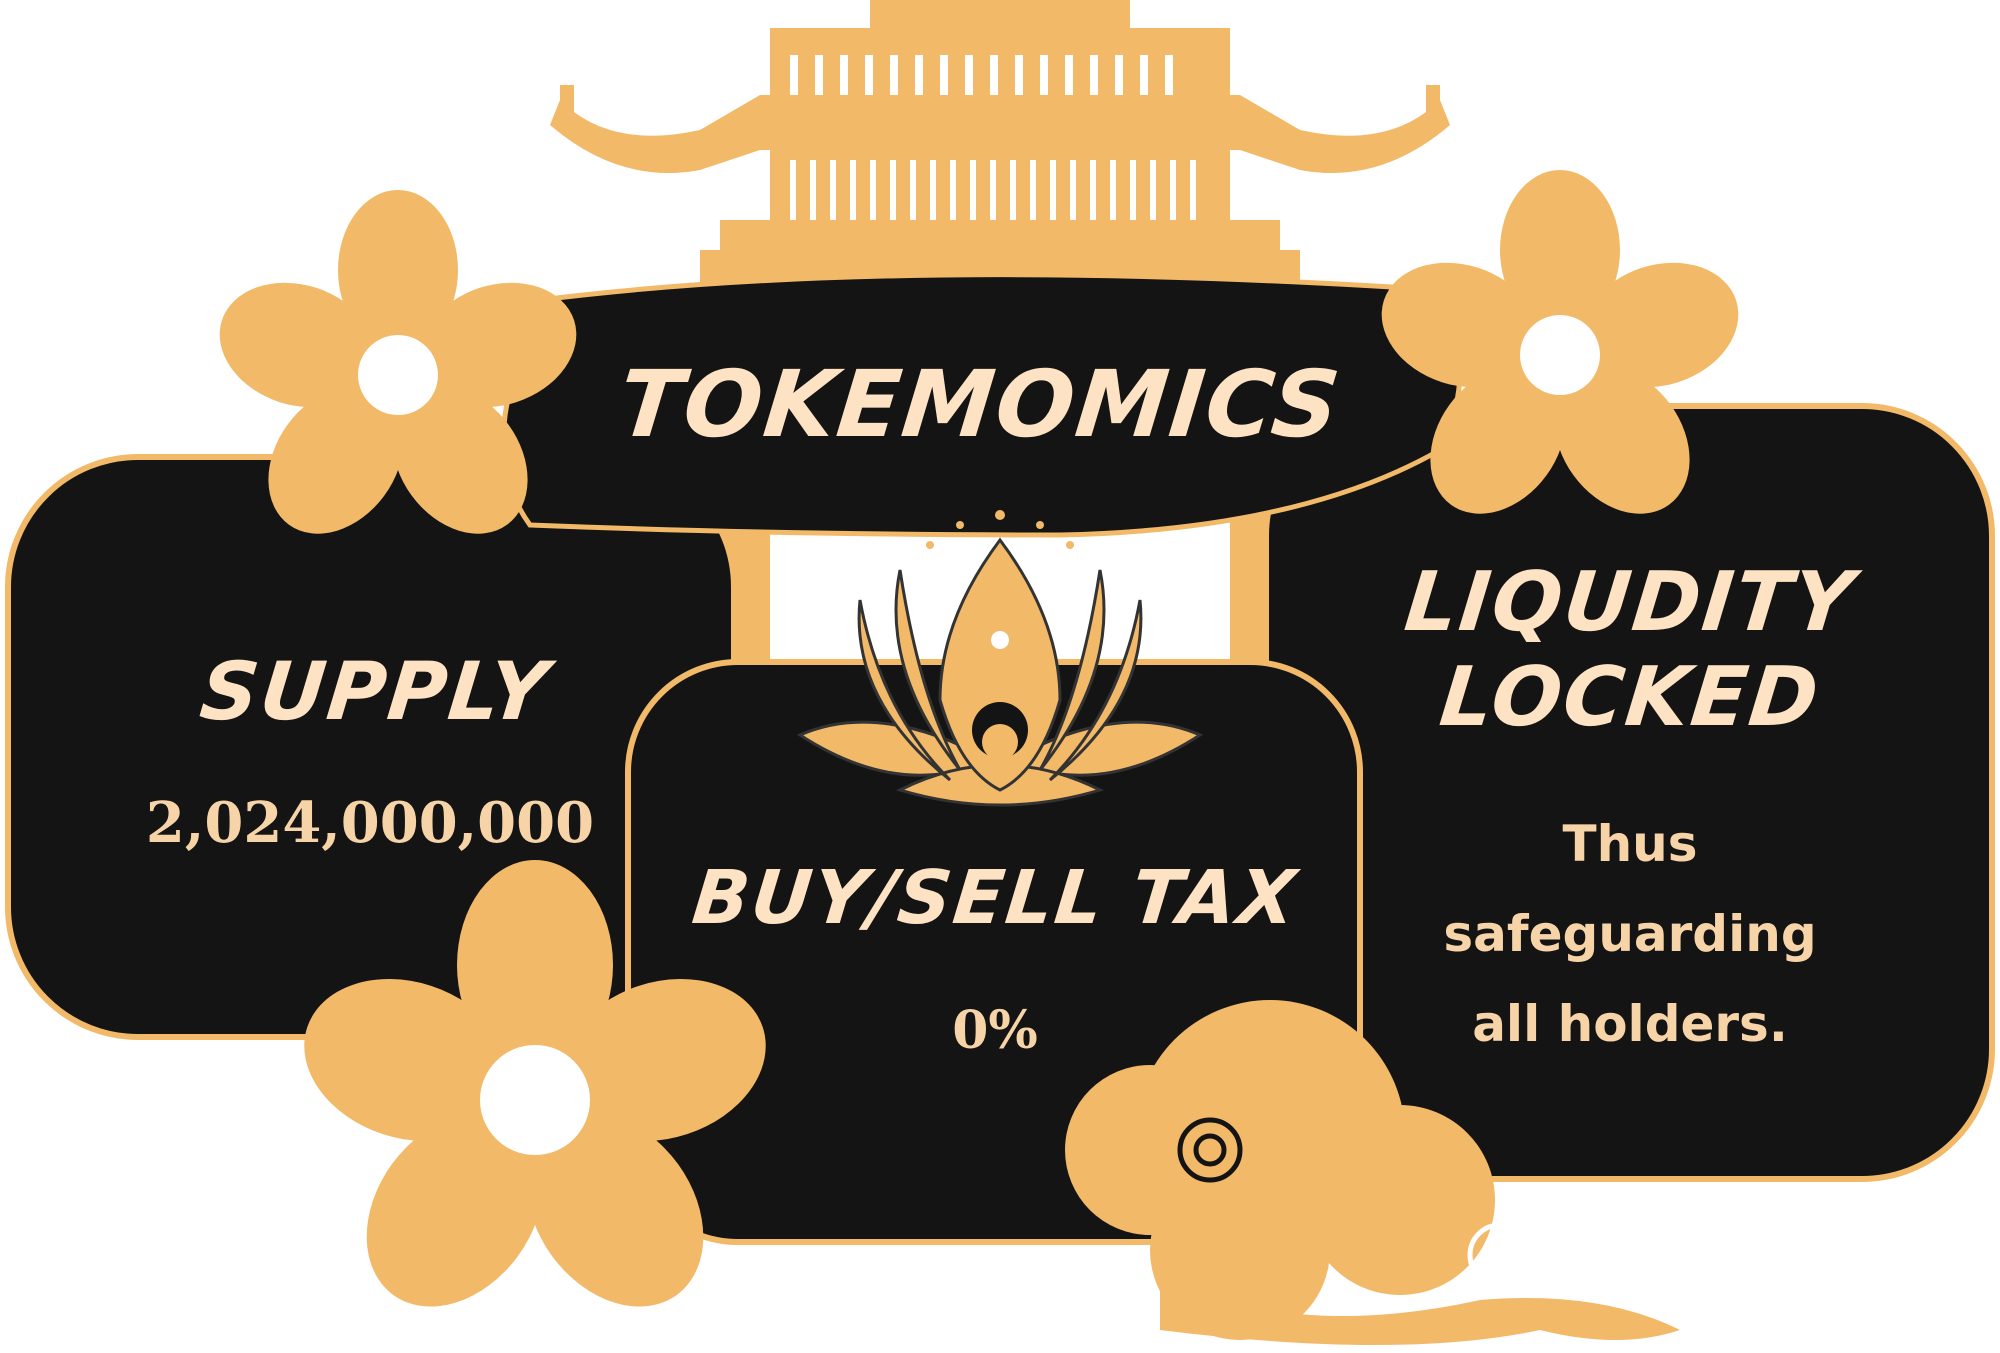 The width and height of the screenshot is (2000, 1353). Describe the element at coordinates (1372, 1172) in the screenshot. I see `cloud-icon` at that location.